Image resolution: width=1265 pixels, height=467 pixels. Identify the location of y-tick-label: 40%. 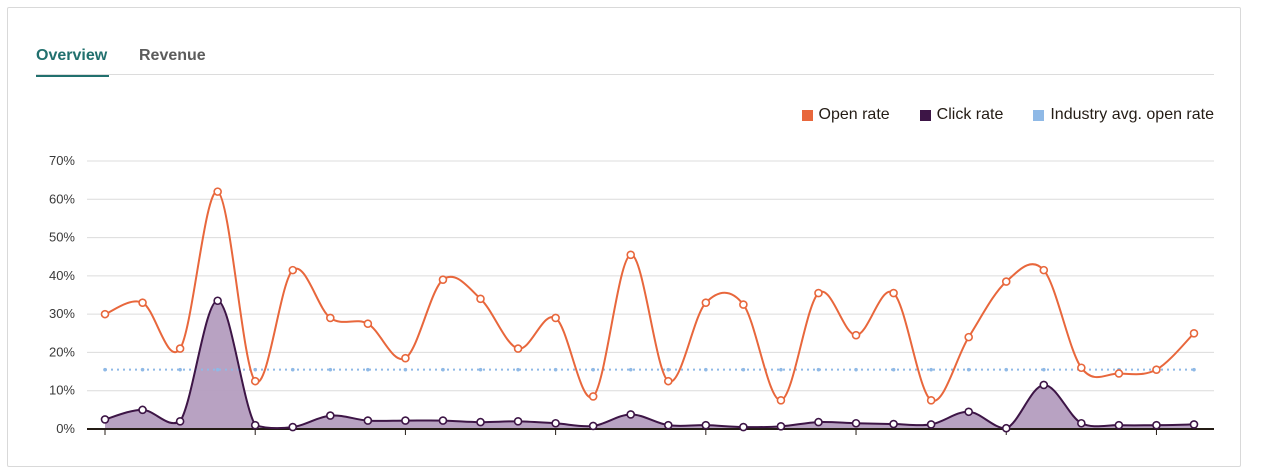
(62, 275).